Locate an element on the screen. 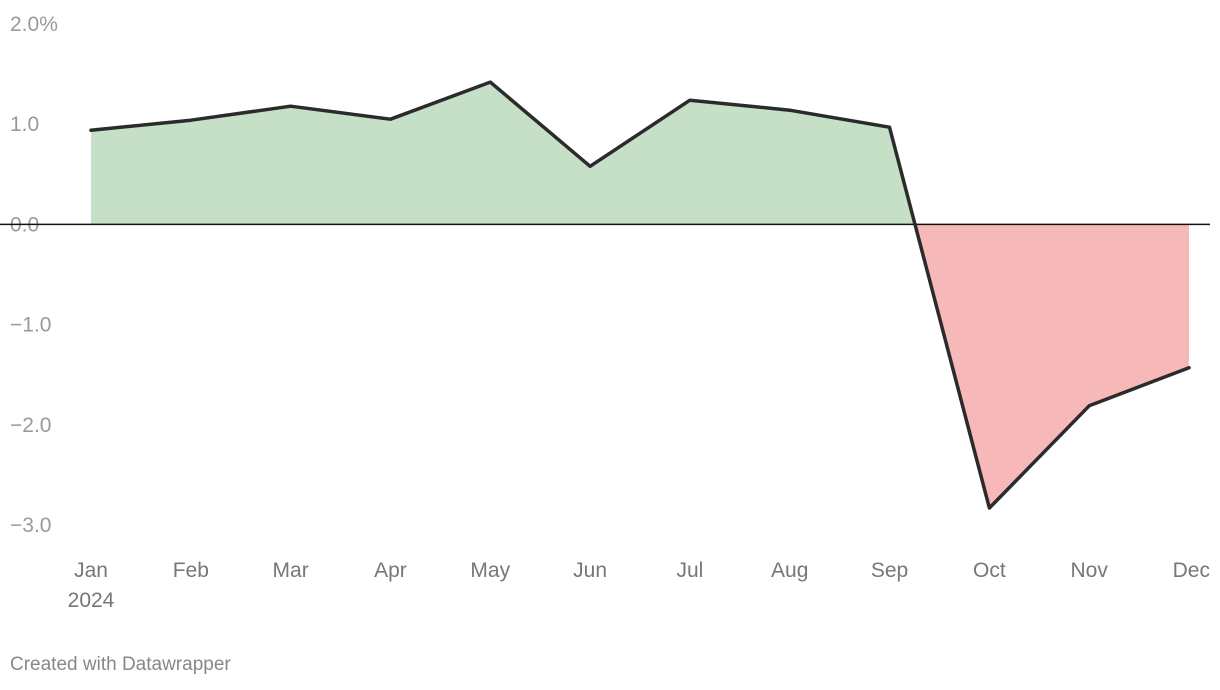 This screenshot has height=690, width=1220. x-tick-label: Jan is located at coordinates (91, 570).